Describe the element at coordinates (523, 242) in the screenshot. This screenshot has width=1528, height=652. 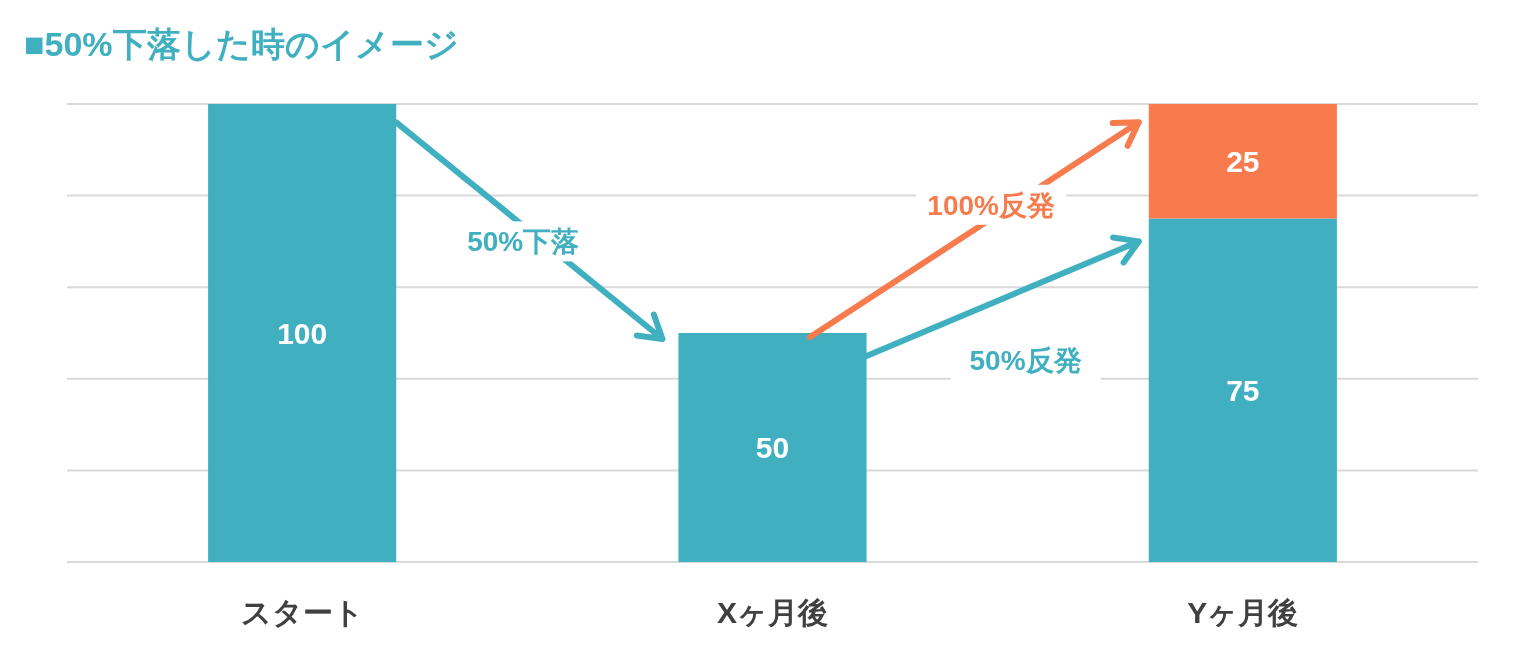
I see `annotation: 50%下落` at that location.